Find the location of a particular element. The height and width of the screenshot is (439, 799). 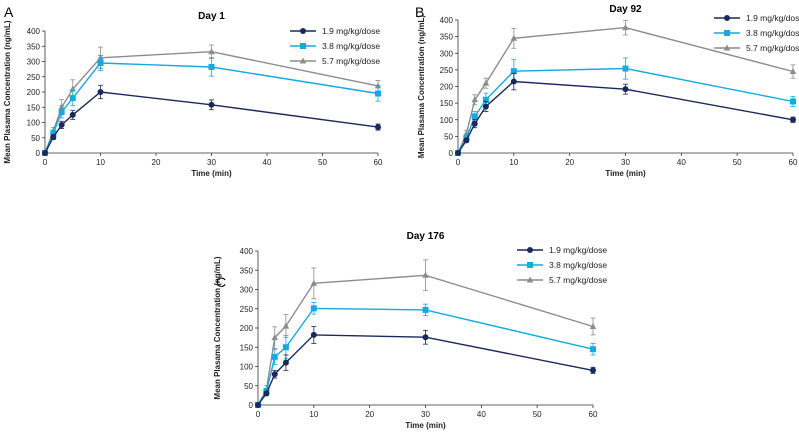

y-tick-label: 50 is located at coordinates (448, 136).